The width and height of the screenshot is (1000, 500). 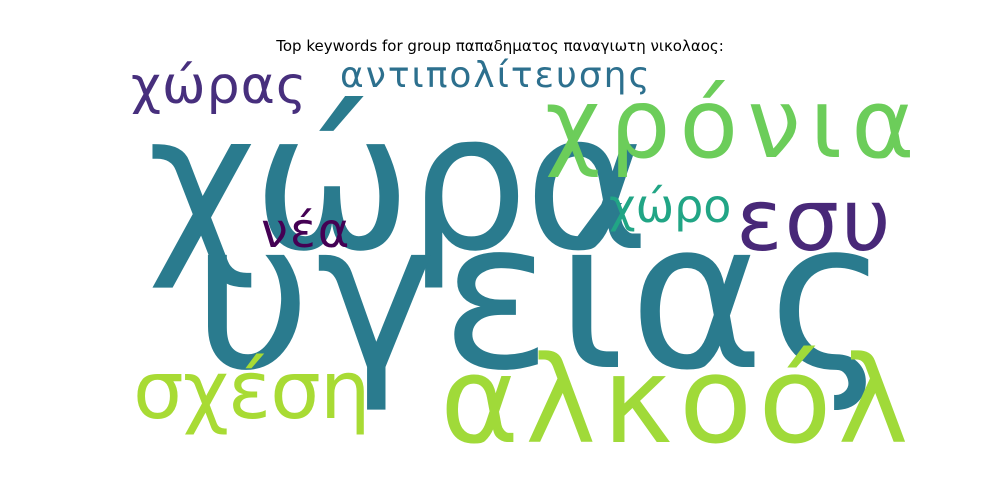 What do you see at coordinates (496, 75) in the screenshot?
I see `word-antipoliteusis: αντιπολίτευσης` at bounding box center [496, 75].